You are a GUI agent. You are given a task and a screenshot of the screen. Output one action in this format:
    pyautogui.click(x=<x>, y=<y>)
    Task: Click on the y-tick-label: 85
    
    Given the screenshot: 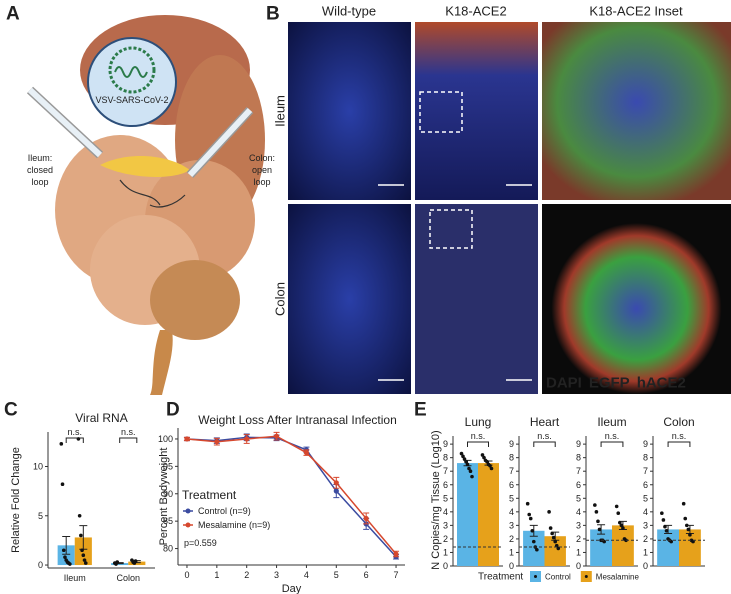 What is the action you would take?
    pyautogui.click(x=168, y=521)
    